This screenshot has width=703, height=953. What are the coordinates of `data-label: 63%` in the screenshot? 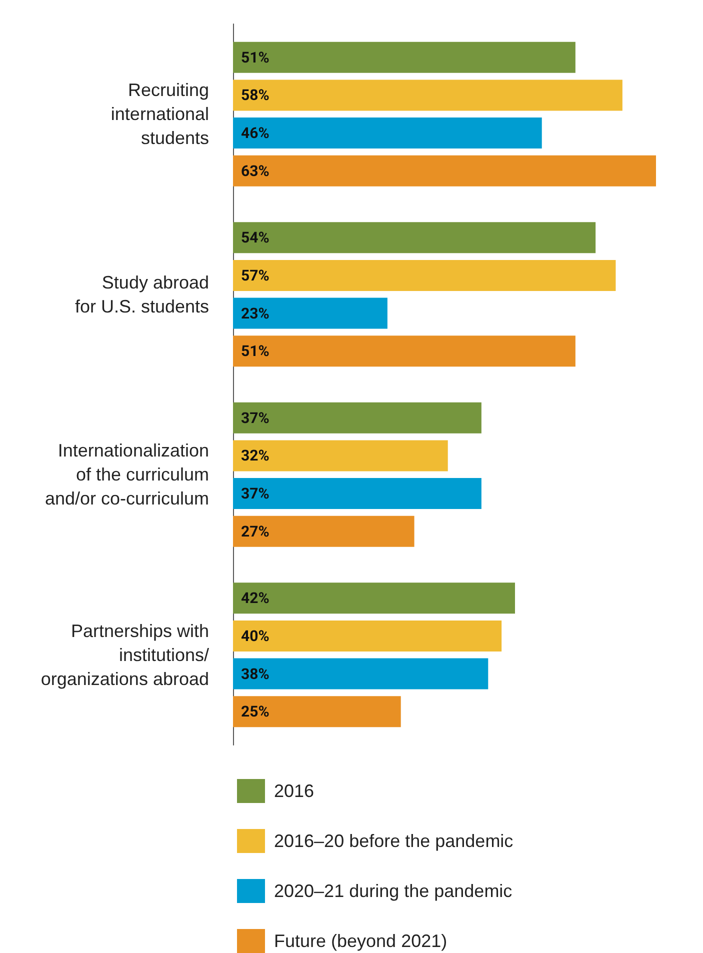 It's located at (255, 171).